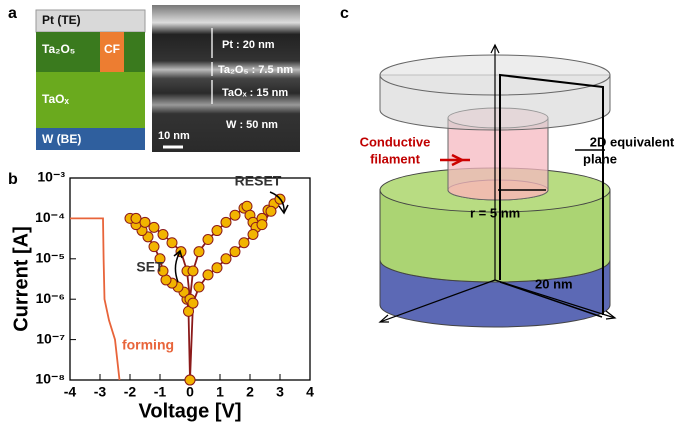 The width and height of the screenshot is (685, 435). Describe the element at coordinates (130, 392) in the screenshot. I see `x-tick-label: -2` at that location.